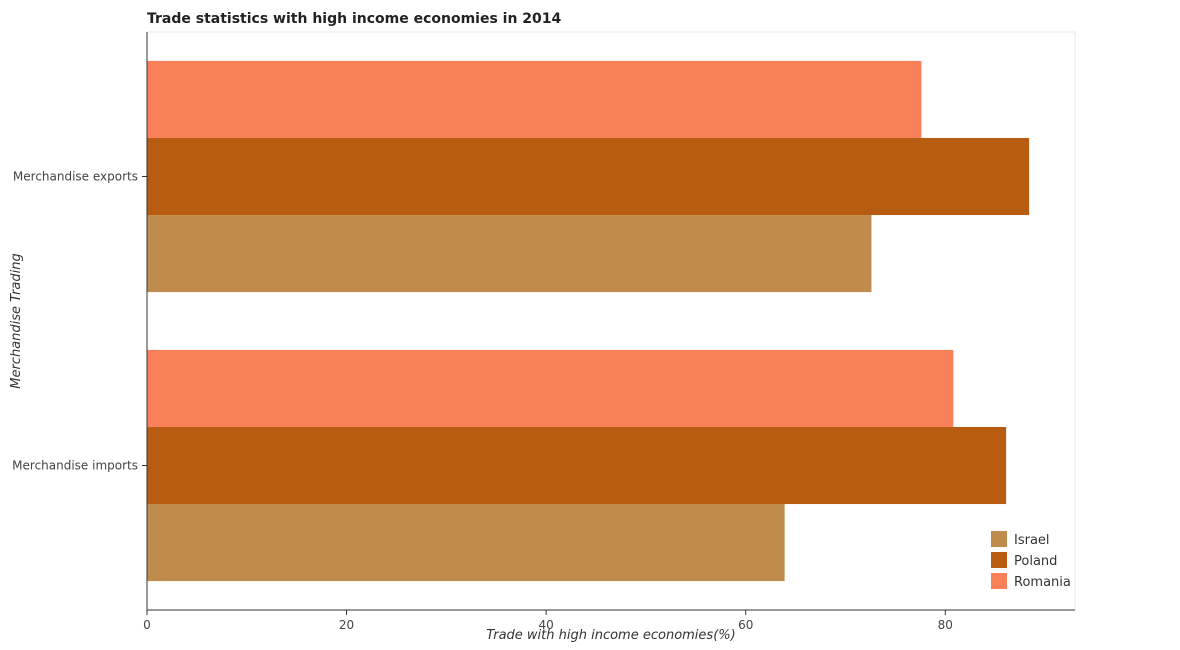 Image resolution: width=1180 pixels, height=650 pixels. I want to click on legend-swatch-israel, so click(999, 539).